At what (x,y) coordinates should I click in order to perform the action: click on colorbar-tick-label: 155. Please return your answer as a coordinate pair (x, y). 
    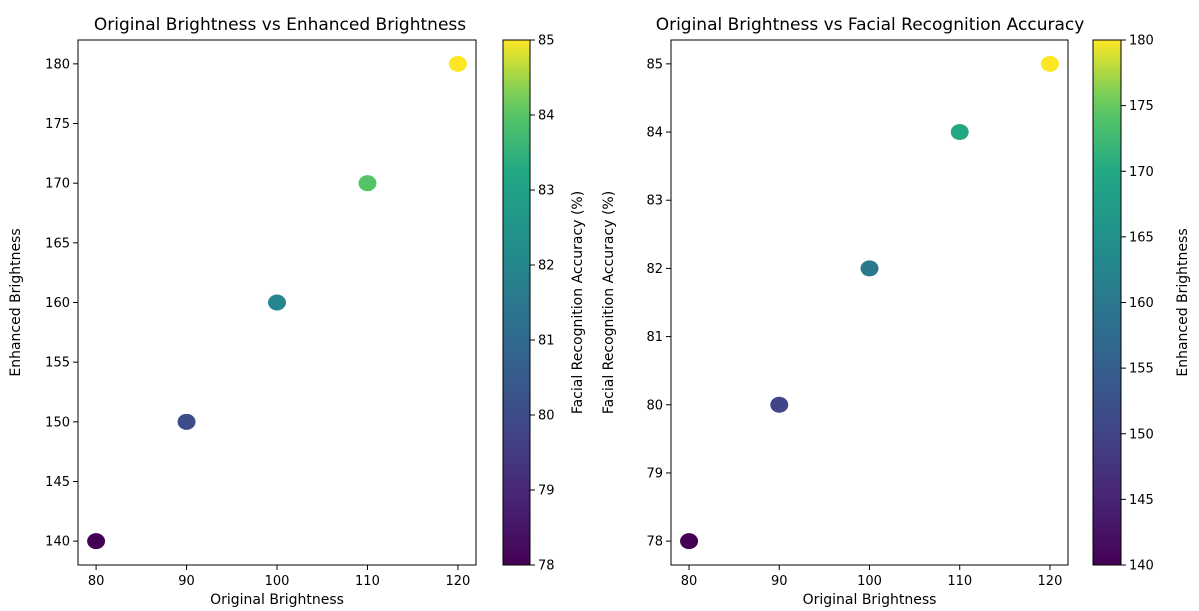
    Looking at the image, I should click on (1141, 369).